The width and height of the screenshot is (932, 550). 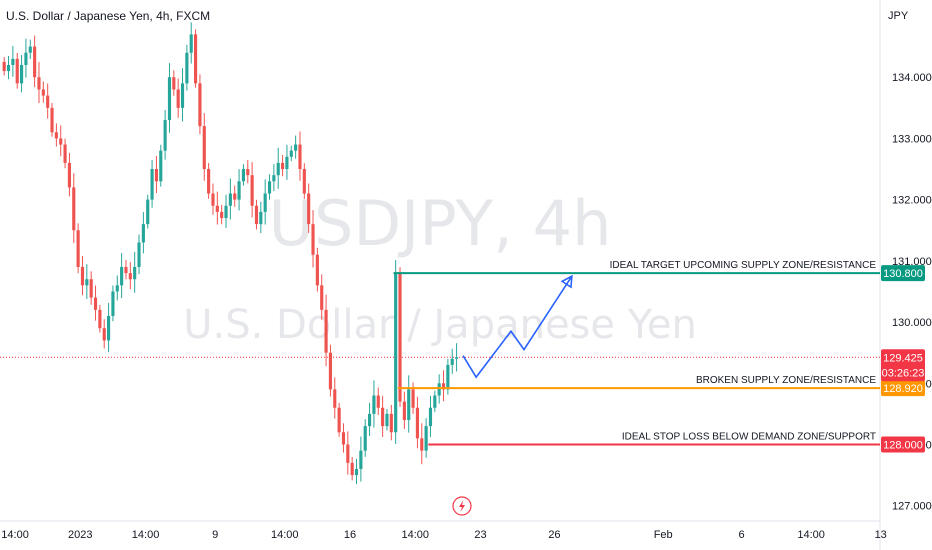 I want to click on x-tick-label: Feb, so click(x=663, y=535).